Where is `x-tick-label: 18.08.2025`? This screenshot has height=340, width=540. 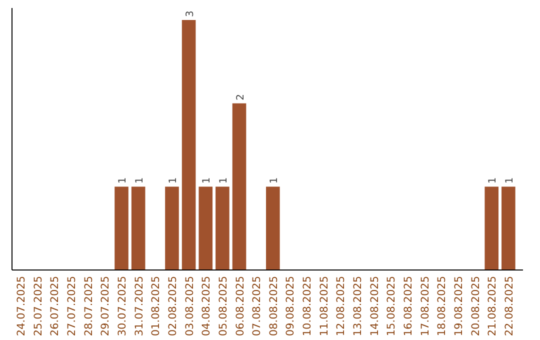 x-tick-label: 18.08.2025 is located at coordinates (442, 306).